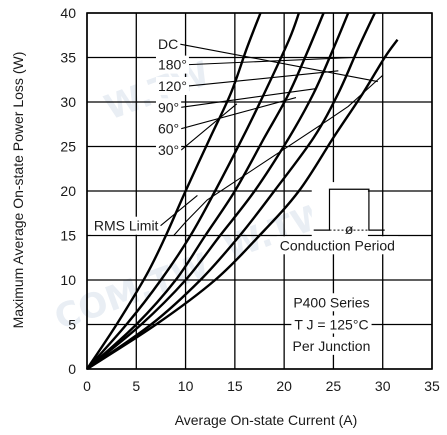 Image resolution: width=447 pixels, height=435 pixels. I want to click on x-axis-label: Average On-state Current (A), so click(266, 420).